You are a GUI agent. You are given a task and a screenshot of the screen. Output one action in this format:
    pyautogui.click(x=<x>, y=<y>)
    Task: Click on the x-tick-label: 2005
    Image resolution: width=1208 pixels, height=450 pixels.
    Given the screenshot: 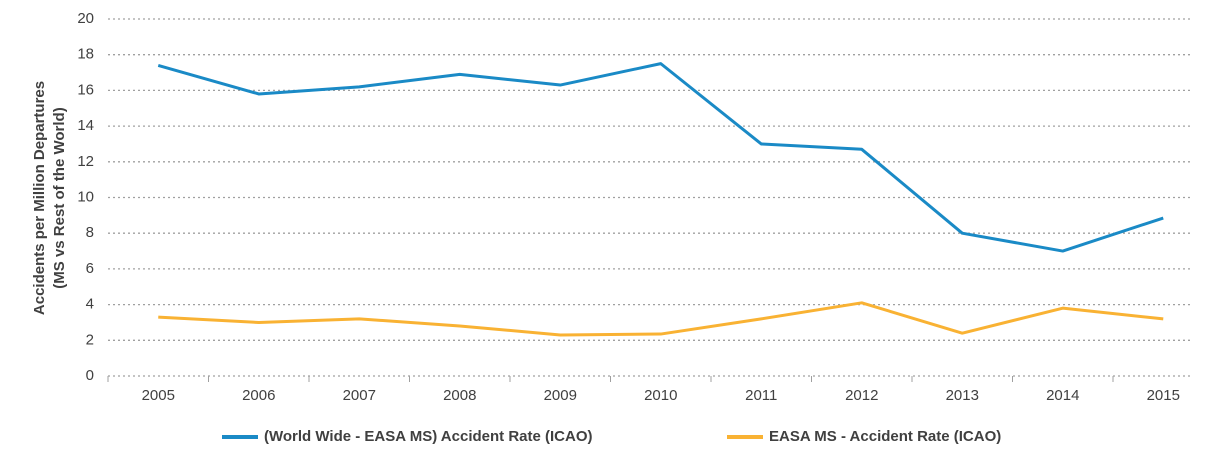 What is the action you would take?
    pyautogui.click(x=158, y=395)
    